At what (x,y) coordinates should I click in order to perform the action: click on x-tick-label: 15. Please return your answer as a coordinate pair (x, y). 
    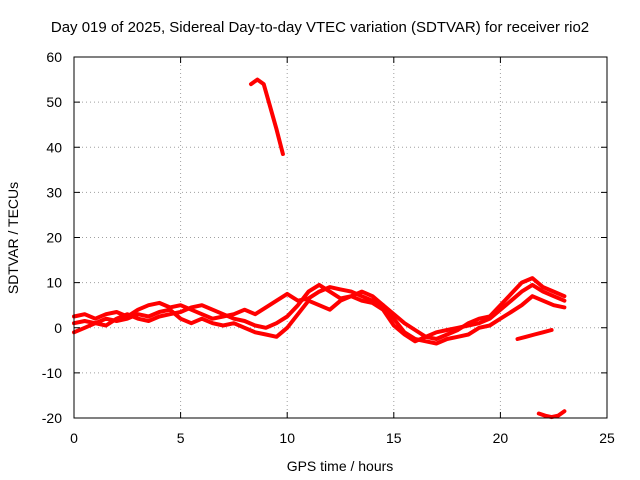
    Looking at the image, I should click on (394, 438).